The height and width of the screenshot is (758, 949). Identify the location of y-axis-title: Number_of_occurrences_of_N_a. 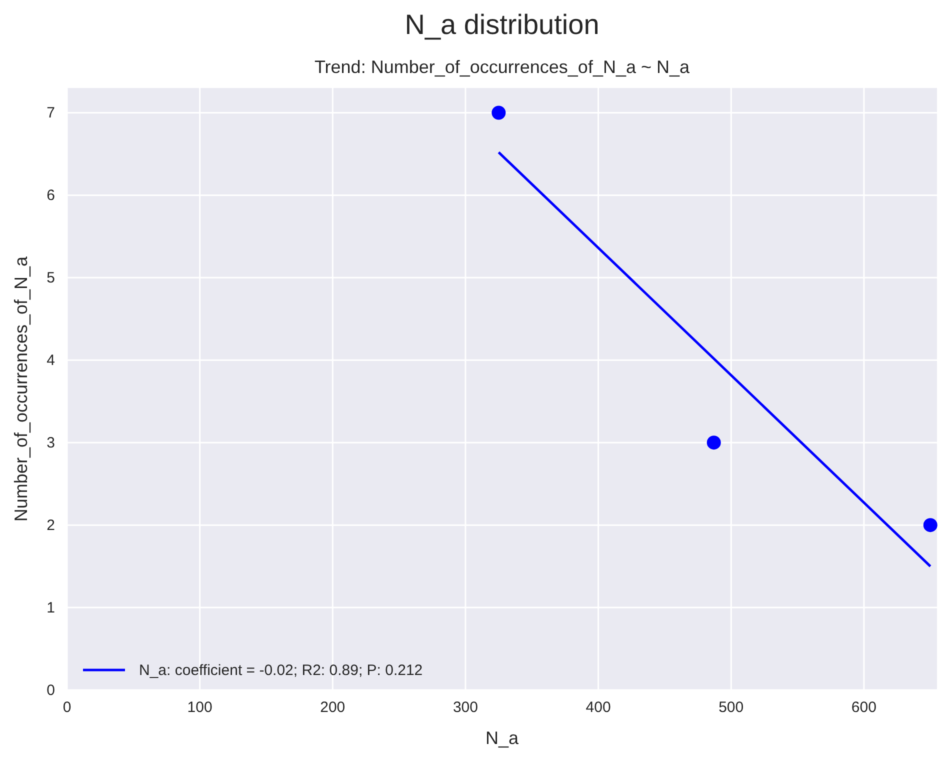
(21, 388).